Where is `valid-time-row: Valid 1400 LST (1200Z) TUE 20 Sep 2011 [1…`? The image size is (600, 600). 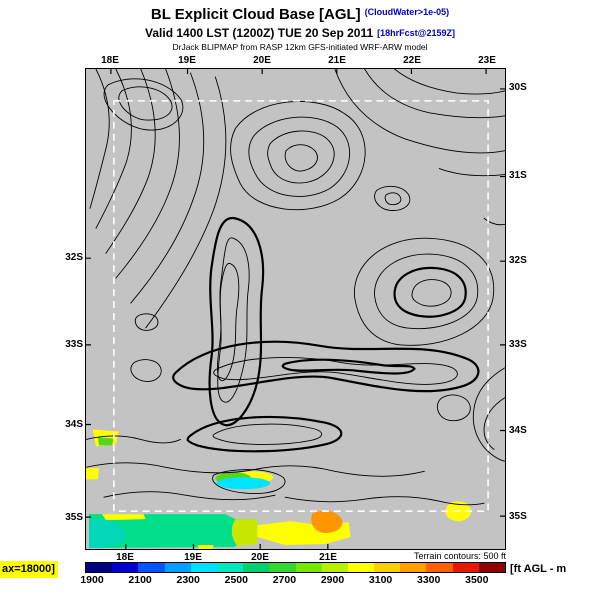 valid-time-row: Valid 1400 LST (1200Z) TUE 20 Sep 2011 [1… is located at coordinates (300, 33).